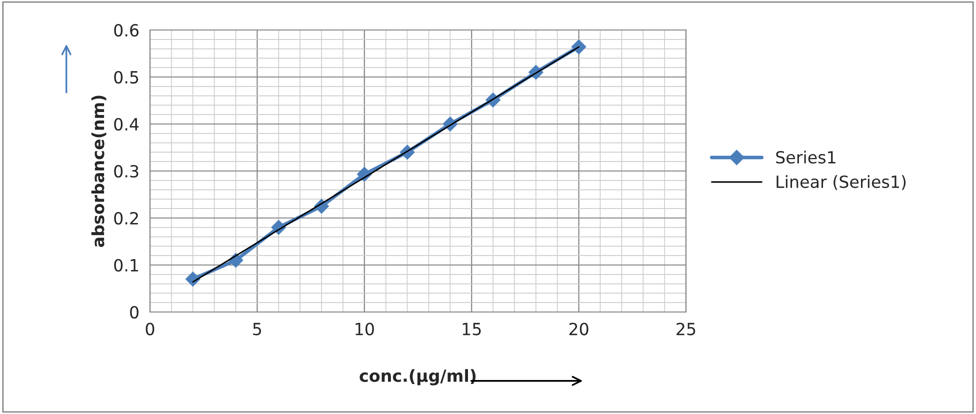 Image resolution: width=976 pixels, height=414 pixels. I want to click on x-tick-label: 0, so click(150, 329).